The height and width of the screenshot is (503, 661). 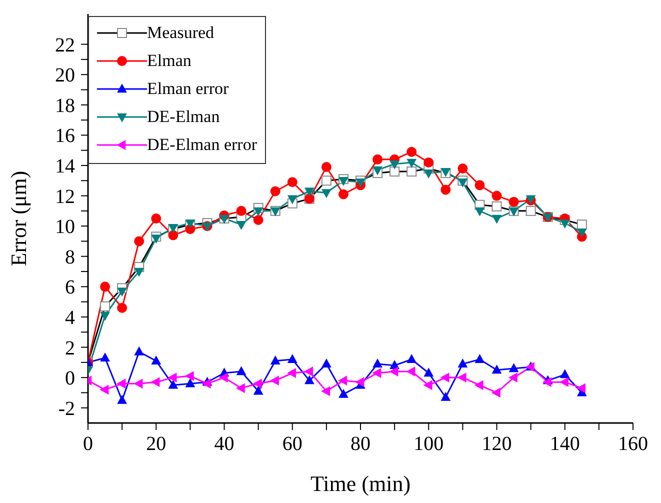 What do you see at coordinates (497, 444) in the screenshot?
I see `x-tick-label: 120` at bounding box center [497, 444].